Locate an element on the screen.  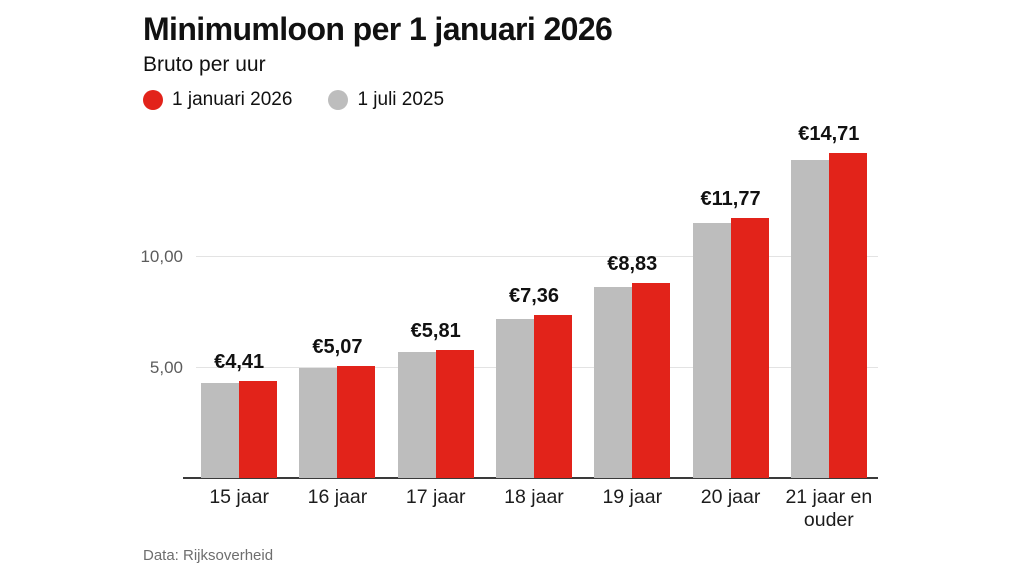
x-axis-label-18-jaar: 18 jaar is located at coordinates (534, 497).